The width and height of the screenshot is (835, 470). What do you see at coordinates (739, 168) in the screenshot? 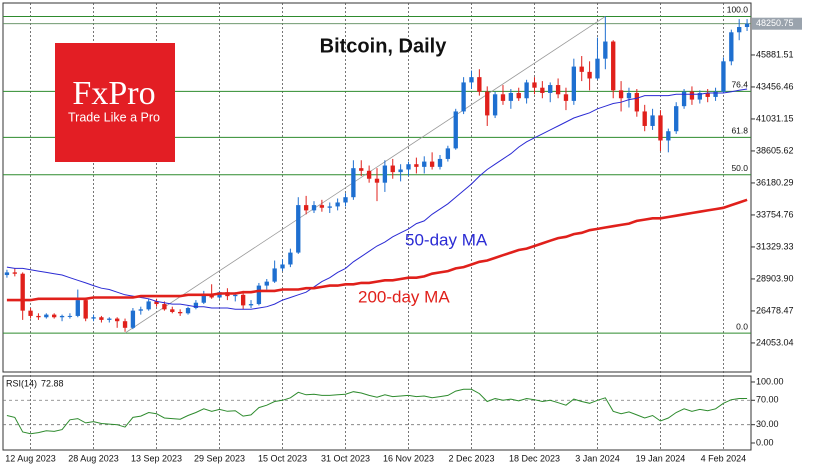
I see `fib-label: 50.0` at bounding box center [739, 168].